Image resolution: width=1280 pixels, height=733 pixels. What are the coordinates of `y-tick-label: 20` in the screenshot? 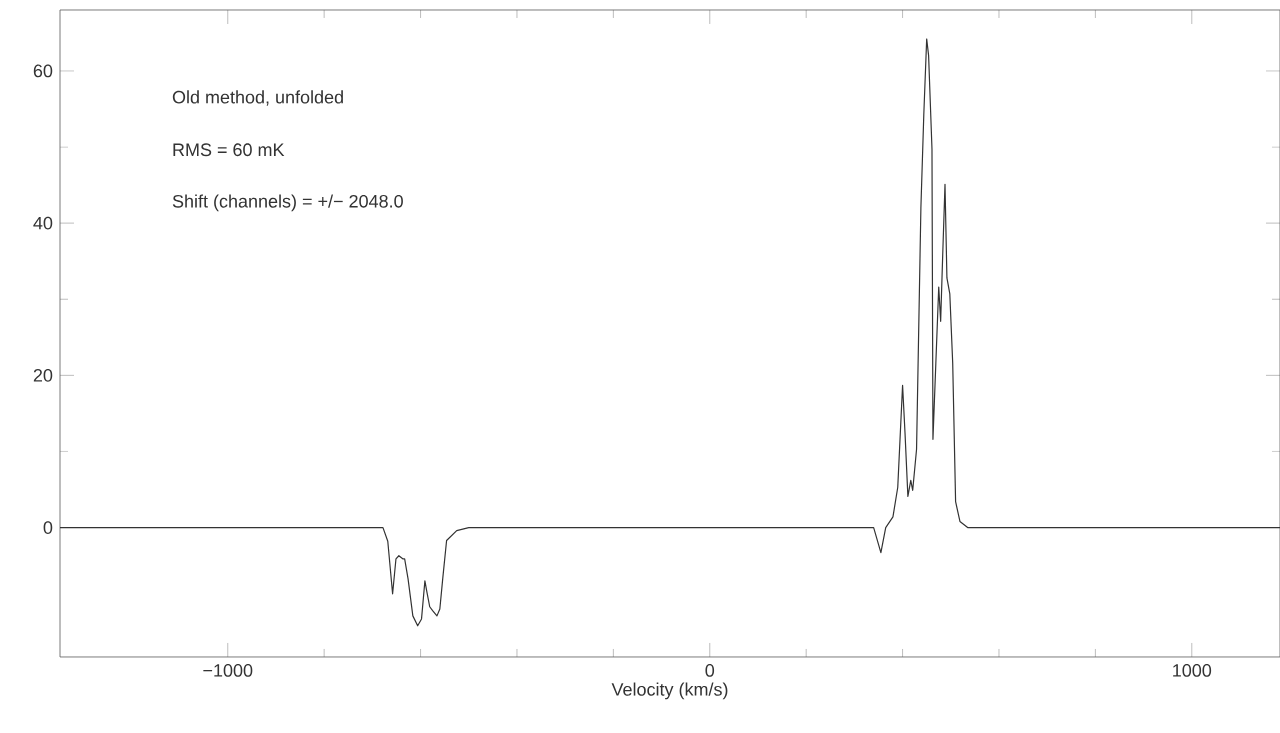 It's located at (43, 375).